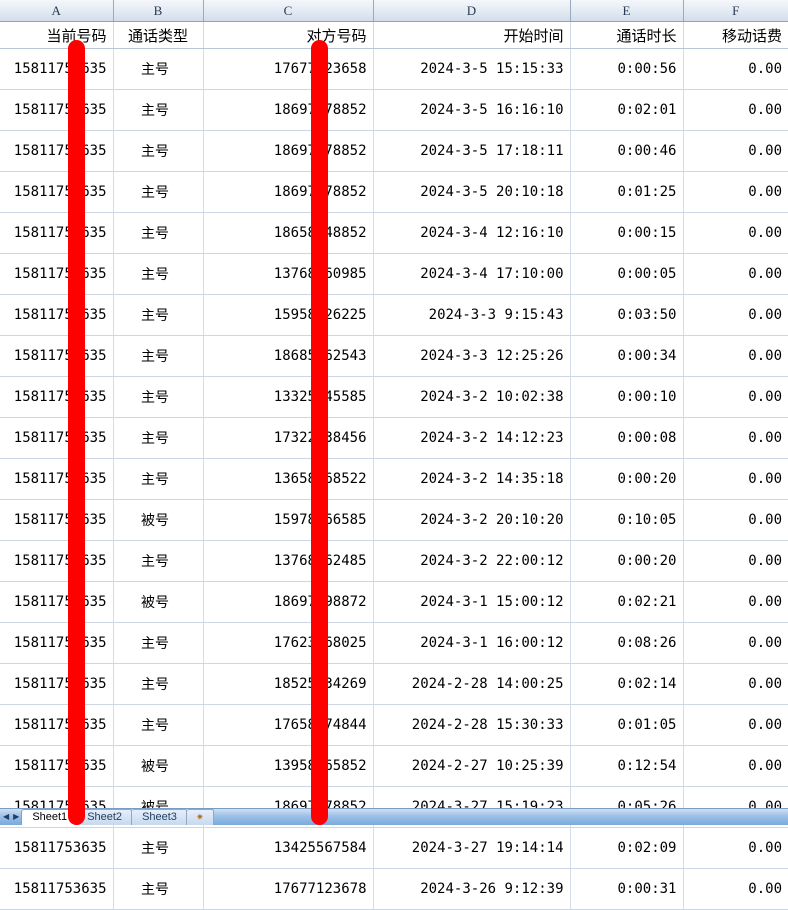  Describe the element at coordinates (627, 35) in the screenshot. I see `field-name-duration: 通话时长` at that location.